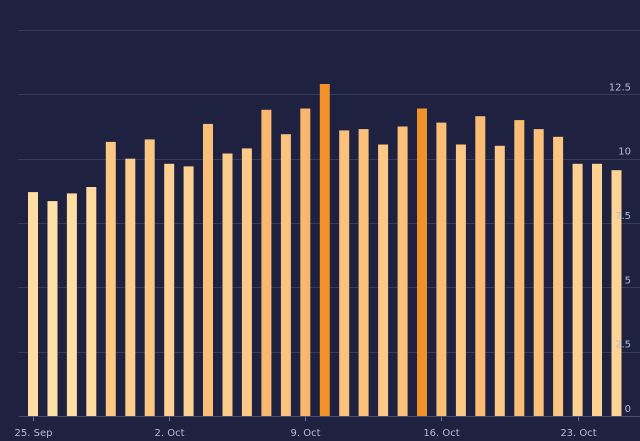  Describe the element at coordinates (623, 216) in the screenshot. I see `y-tick-label: 7.5` at that location.